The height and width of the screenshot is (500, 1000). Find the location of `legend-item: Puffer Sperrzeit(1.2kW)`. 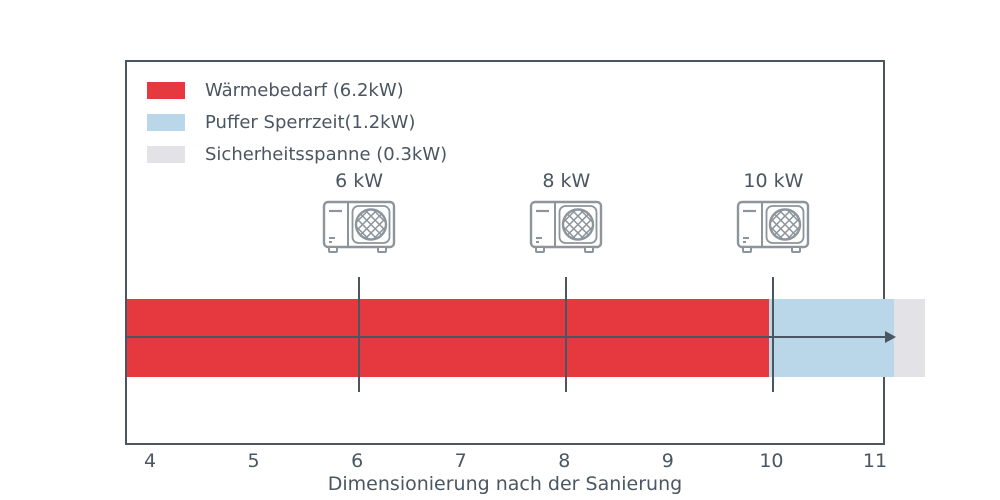

legend-item: Puffer Sperrzeit(1.2kW) is located at coordinates (297, 122).